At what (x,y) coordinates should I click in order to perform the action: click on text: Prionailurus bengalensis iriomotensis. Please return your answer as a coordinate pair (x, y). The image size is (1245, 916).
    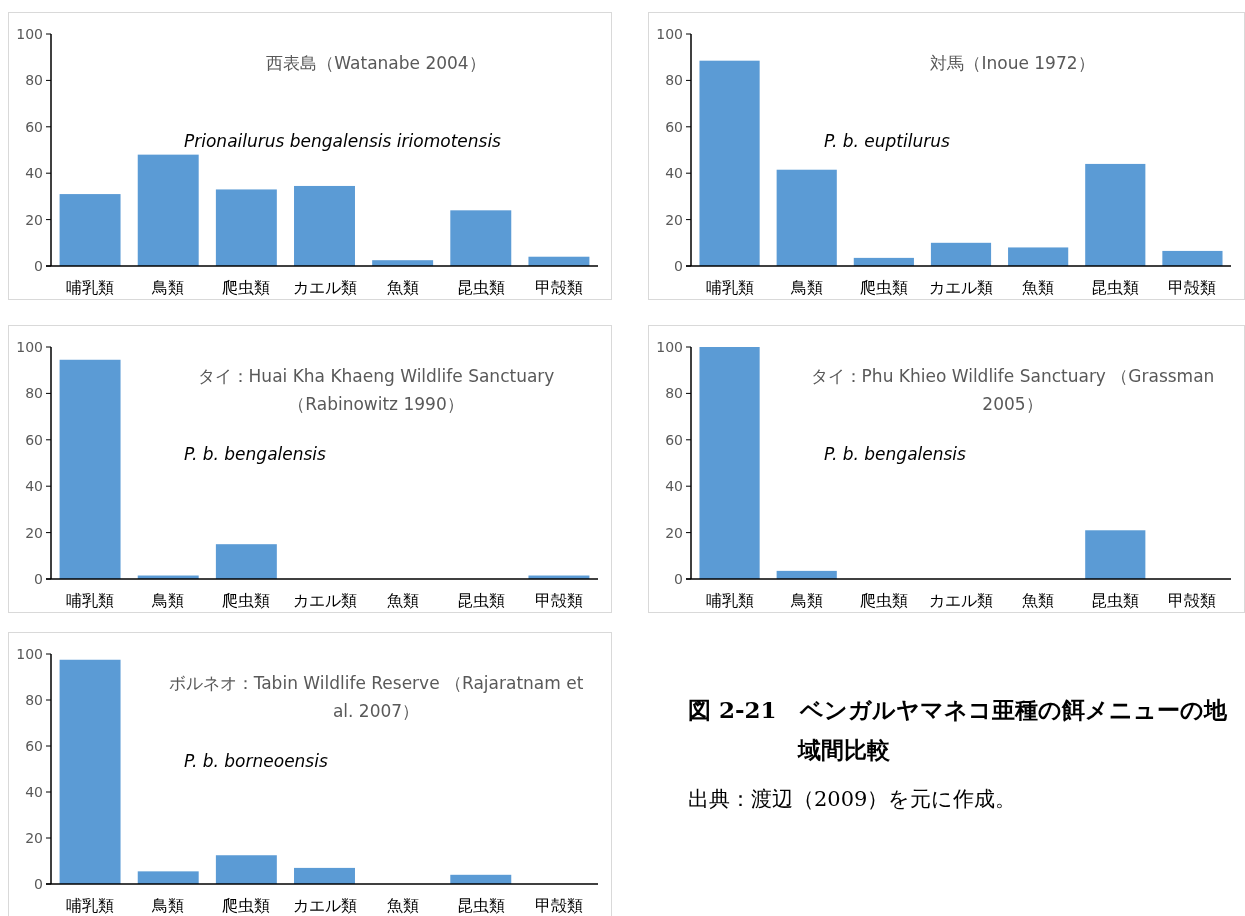
    Looking at the image, I should click on (342, 141).